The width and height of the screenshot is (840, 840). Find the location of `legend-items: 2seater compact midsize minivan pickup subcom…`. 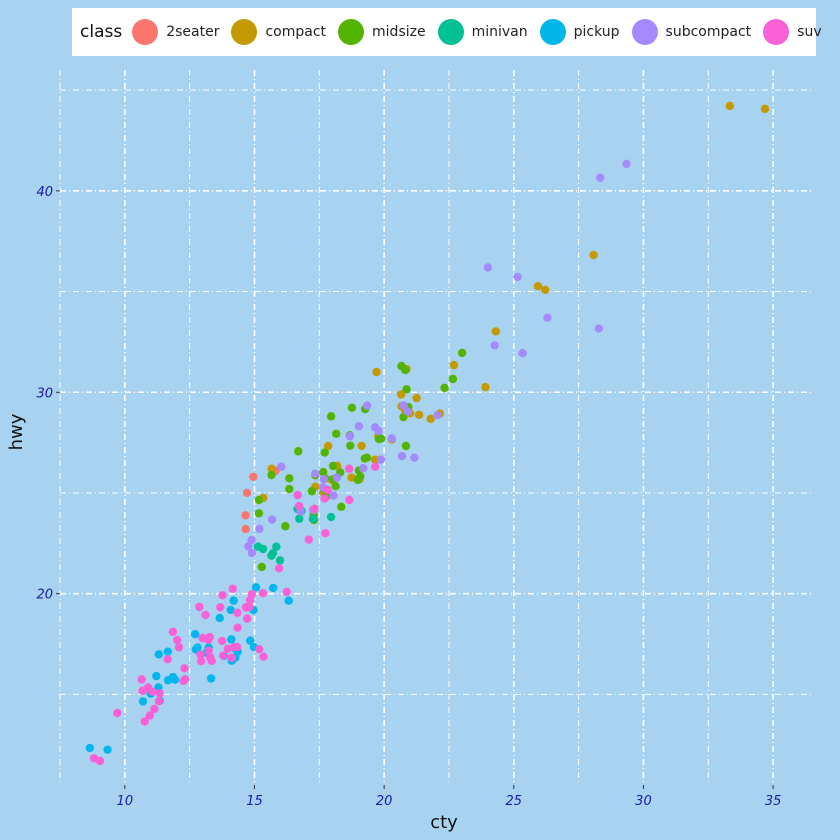

legend-items: 2seater compact midsize minivan pickup subcom… is located at coordinates (478, 32).